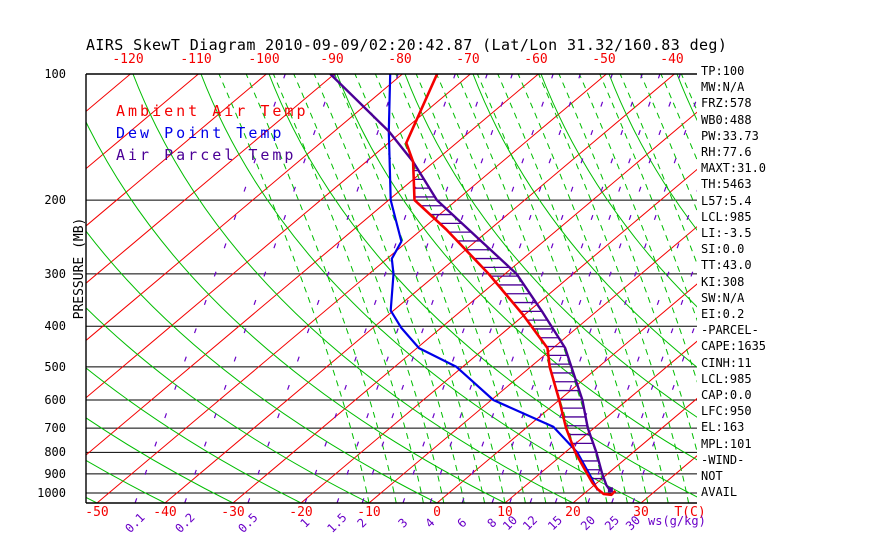 The width and height of the screenshot is (870, 560). Describe the element at coordinates (55, 366) in the screenshot. I see `pressure-tick: 500` at that location.